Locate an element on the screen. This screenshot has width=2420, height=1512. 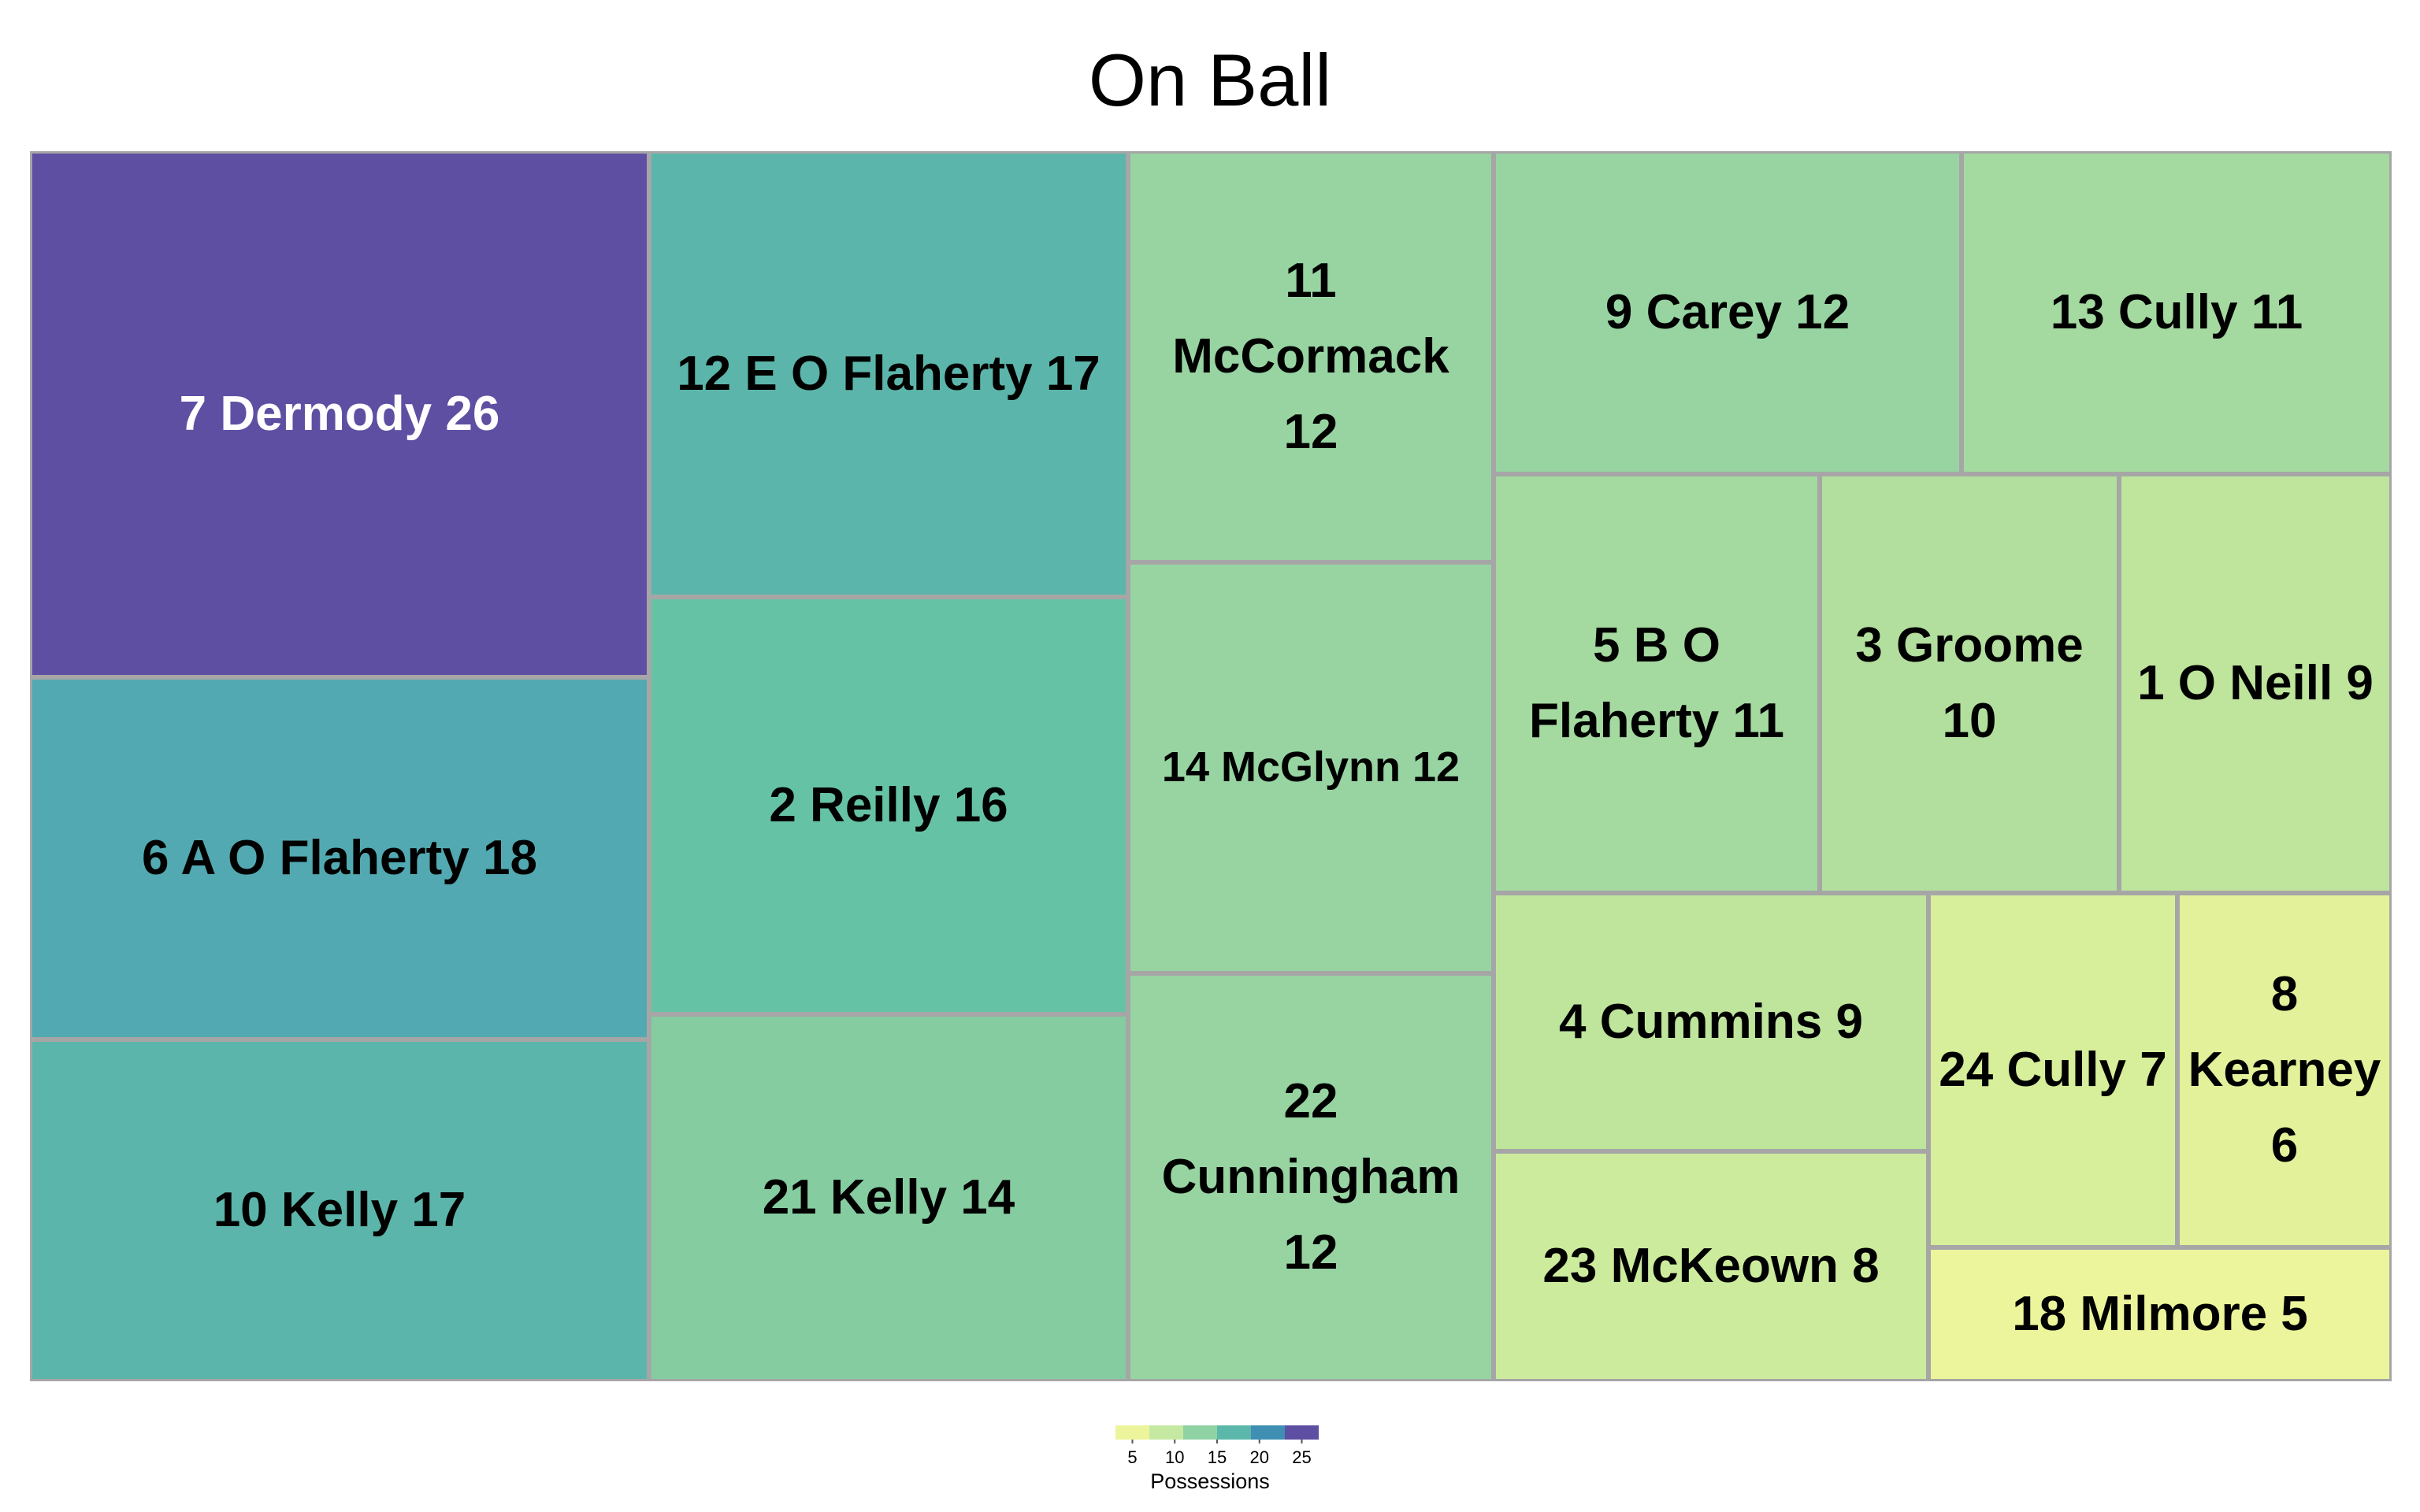
tile-label: 6 A O Flaherty 18 is located at coordinates (339, 857).